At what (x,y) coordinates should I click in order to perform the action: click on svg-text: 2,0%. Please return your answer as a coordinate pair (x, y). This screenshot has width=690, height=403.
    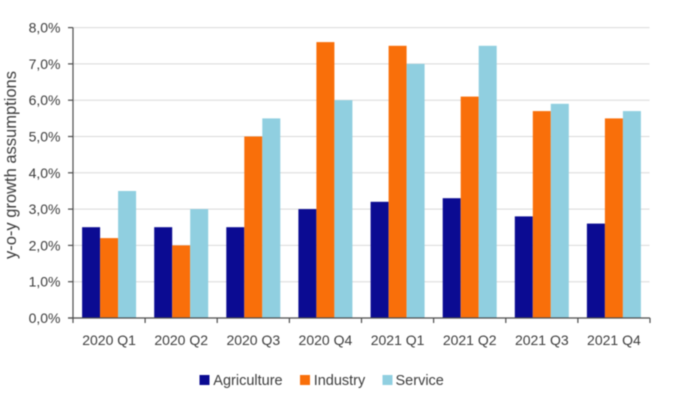
    Looking at the image, I should click on (45, 245).